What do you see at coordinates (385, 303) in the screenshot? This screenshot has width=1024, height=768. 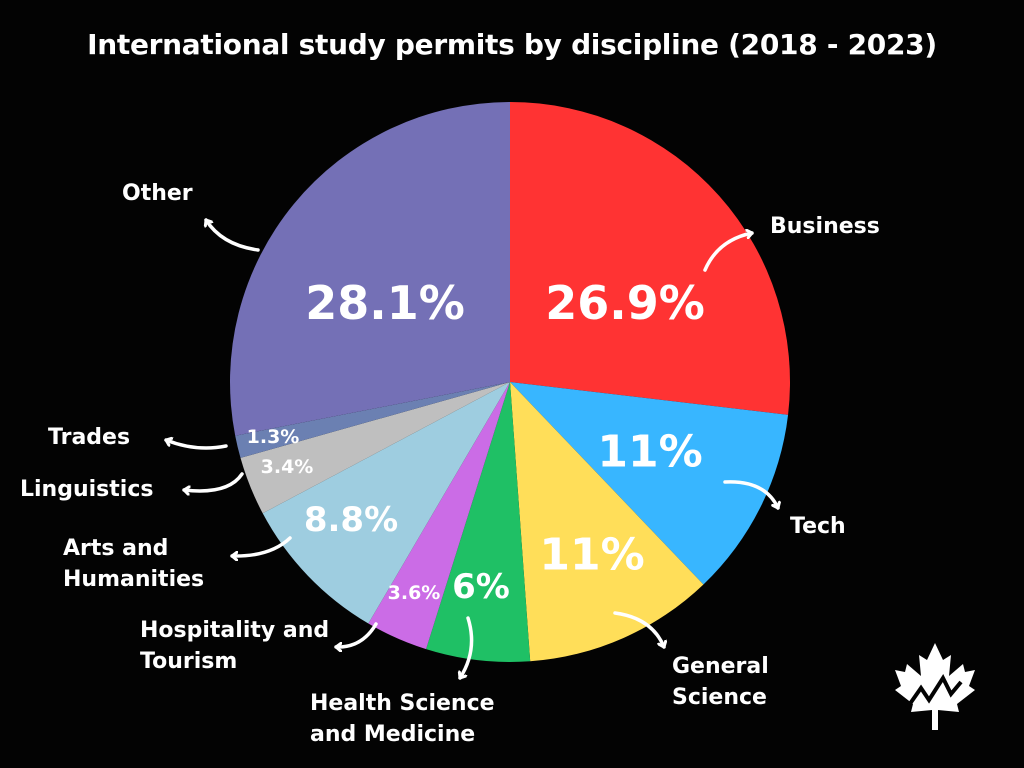 I see `value-other: 28.1%` at bounding box center [385, 303].